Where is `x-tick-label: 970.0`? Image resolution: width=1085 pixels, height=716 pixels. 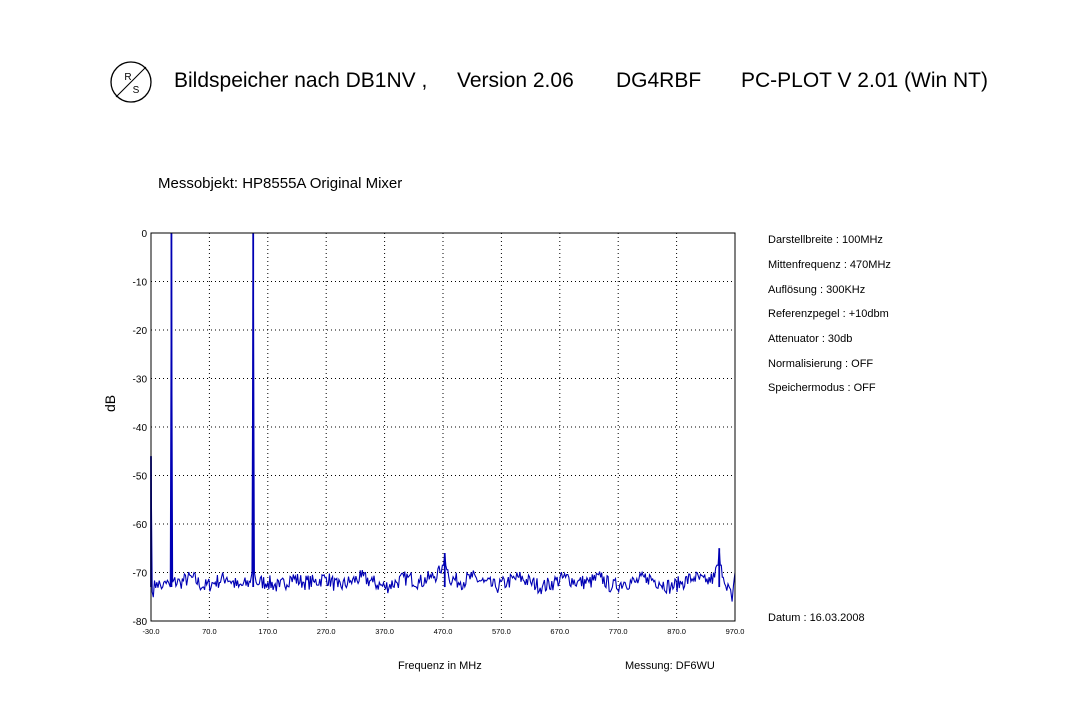 x-tick-label: 970.0 is located at coordinates (735, 631).